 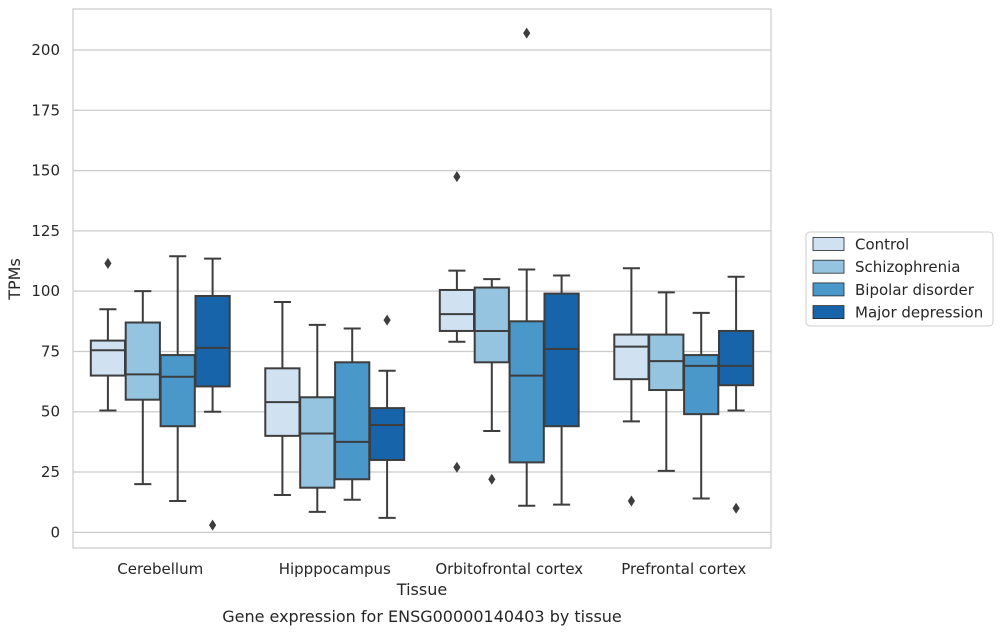 I want to click on x-tick-label: Orbitofrontal cortex, so click(x=509, y=569).